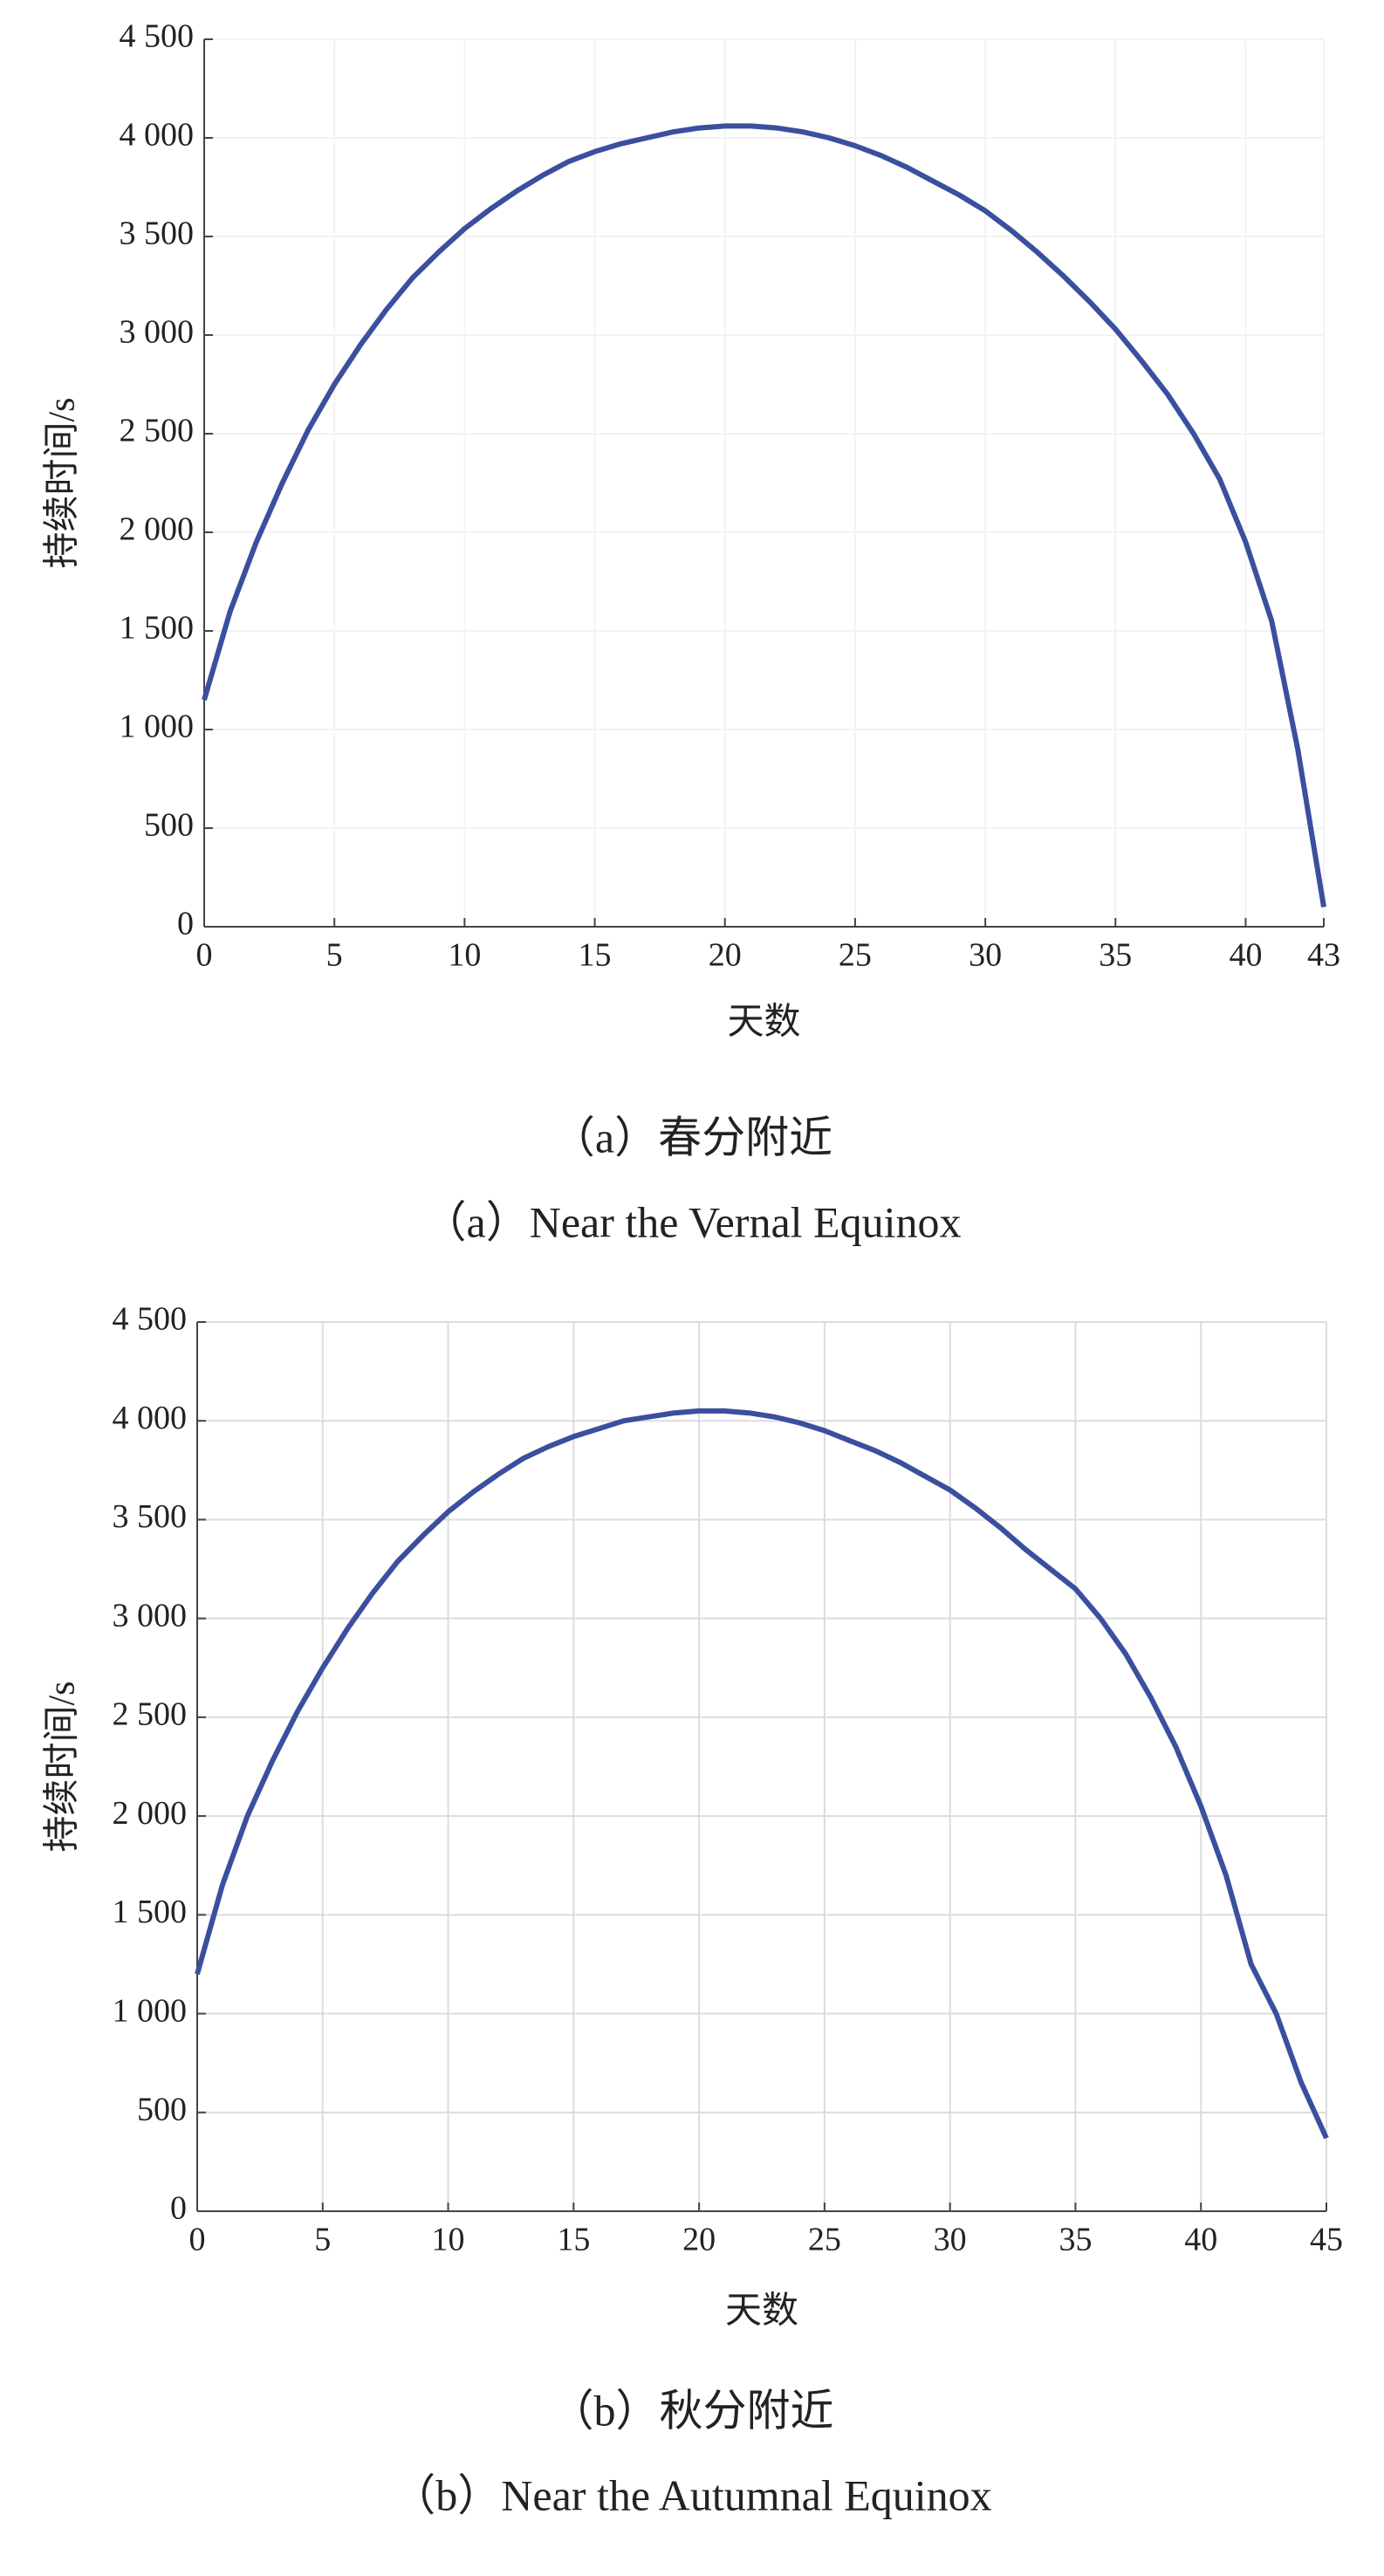 This screenshot has width=1384, height=2576. What do you see at coordinates (1326, 2240) in the screenshot?
I see `x-tick-label: 45` at bounding box center [1326, 2240].